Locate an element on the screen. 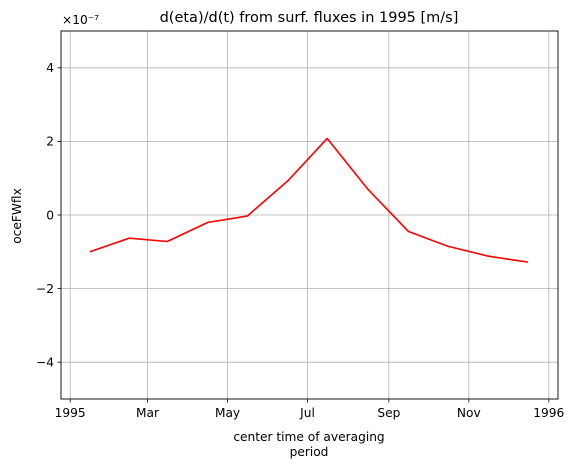 The width and height of the screenshot is (583, 469). y-tick-label: 0 is located at coordinates (50, 215).